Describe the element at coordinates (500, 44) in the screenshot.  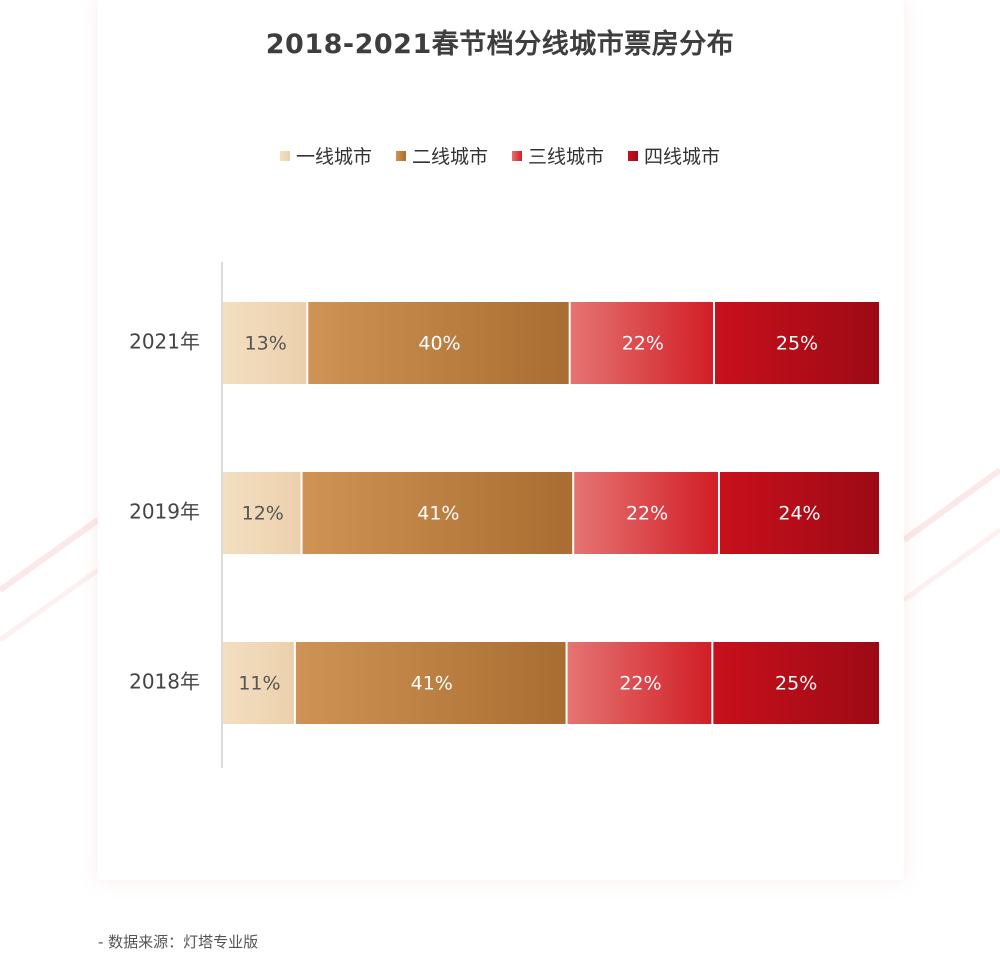
I see `chart-title: 2018-2021春节档分线城市票房分布` at that location.